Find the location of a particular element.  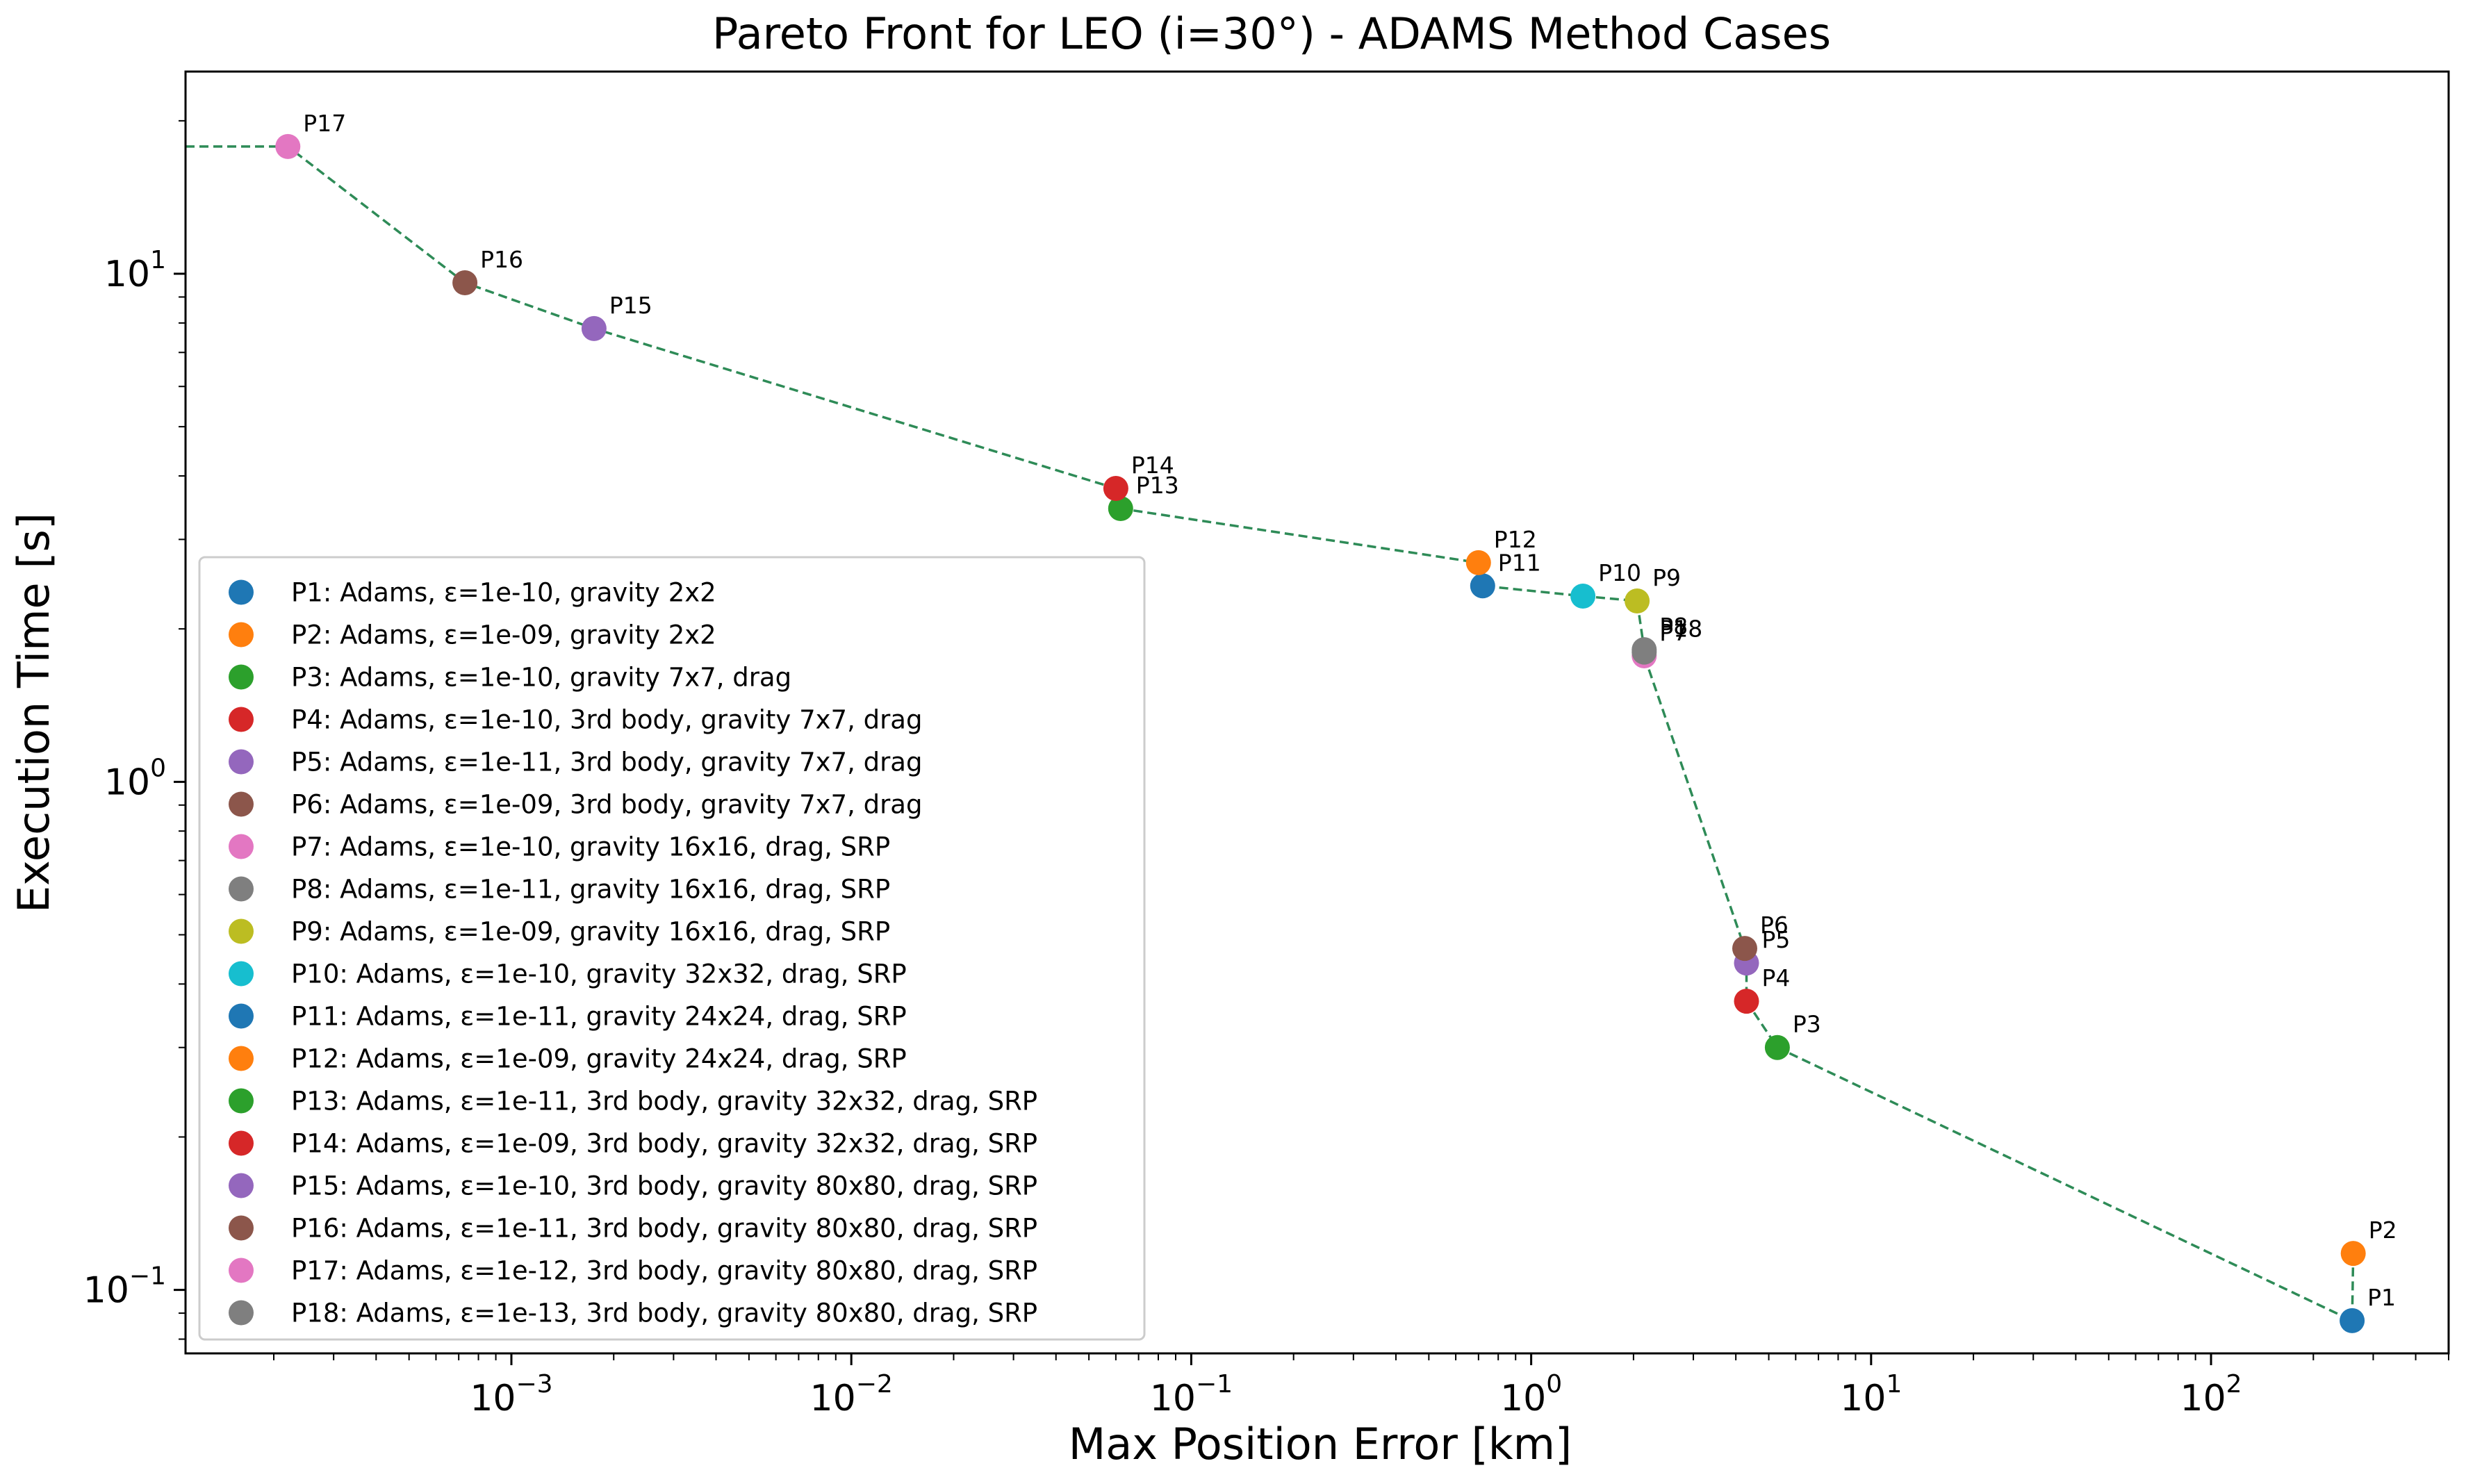

point-p16 is located at coordinates (465, 283).